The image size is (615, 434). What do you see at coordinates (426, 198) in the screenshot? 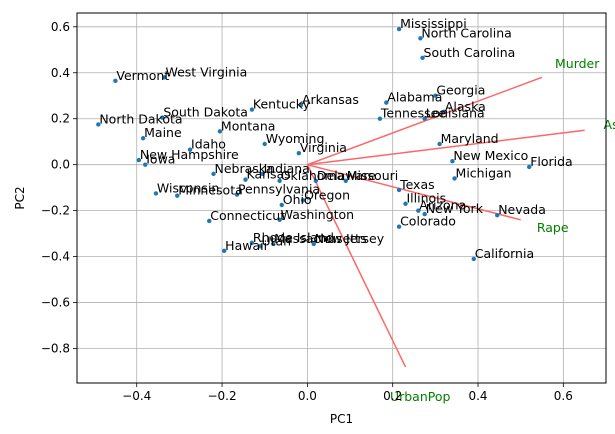
I see `point-label: Illinois` at bounding box center [426, 198].